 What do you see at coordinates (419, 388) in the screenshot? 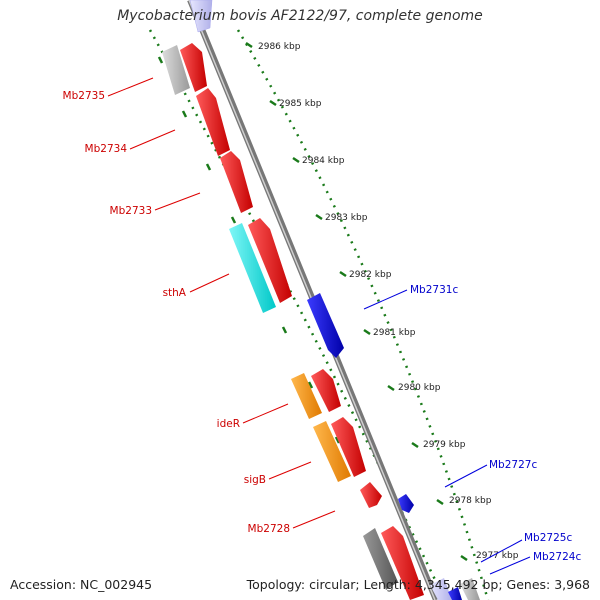
I see `tick-label: 2980 kbp` at bounding box center [419, 388].